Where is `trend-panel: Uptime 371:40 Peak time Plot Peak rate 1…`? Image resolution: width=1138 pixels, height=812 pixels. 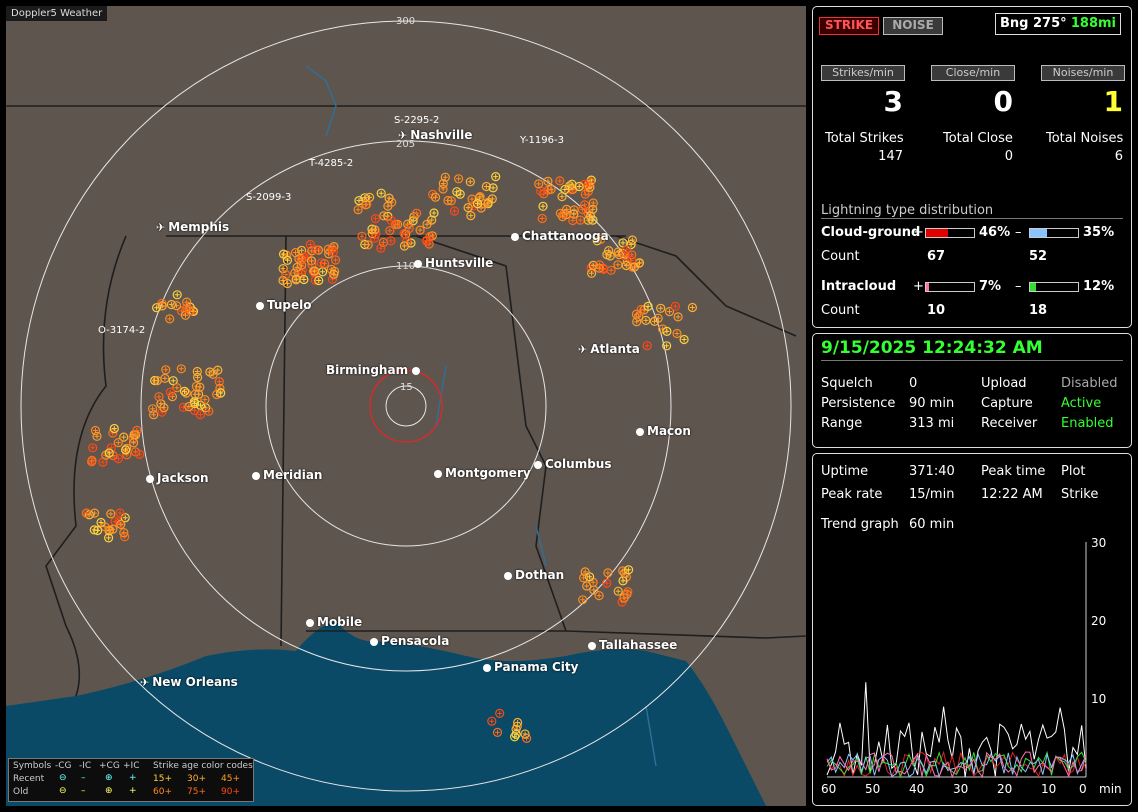 trend-panel: Uptime 371:40 Peak time Plot Peak rate 1… is located at coordinates (972, 629).